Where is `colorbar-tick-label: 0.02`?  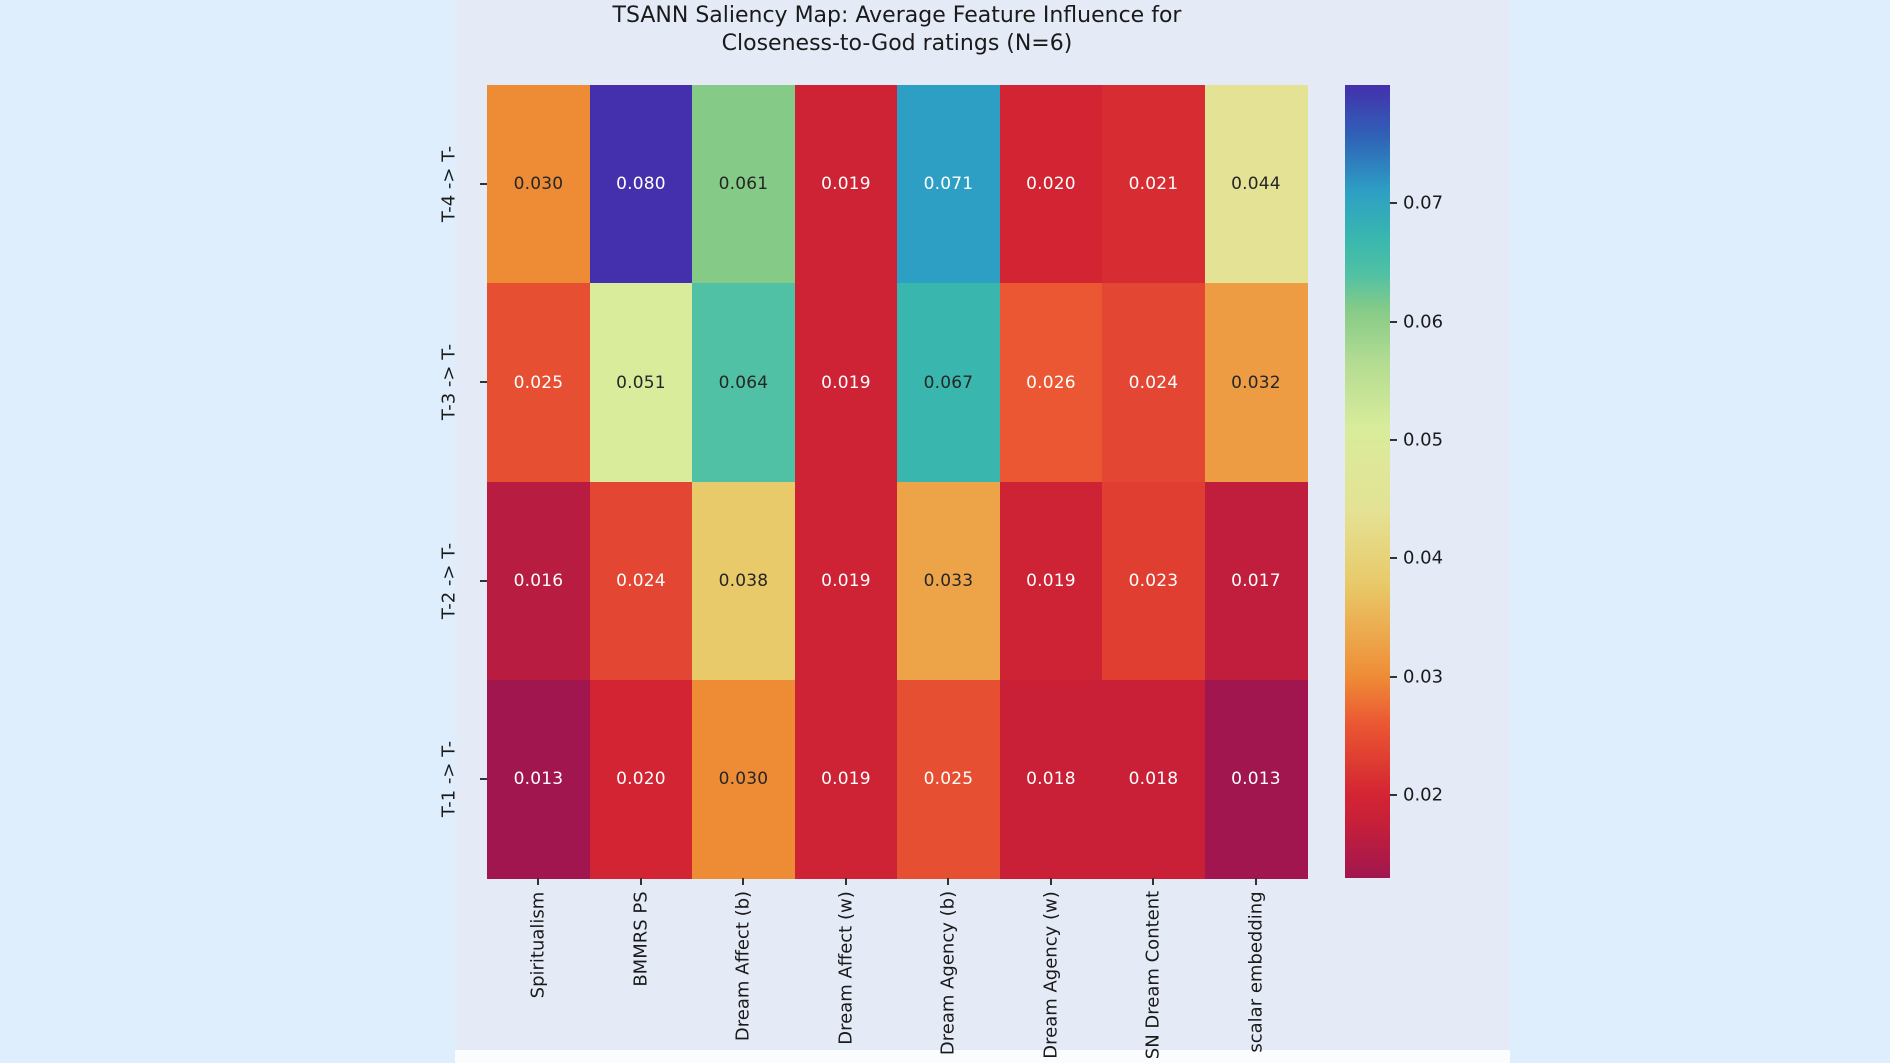
colorbar-tick-label: 0.02 is located at coordinates (1423, 795).